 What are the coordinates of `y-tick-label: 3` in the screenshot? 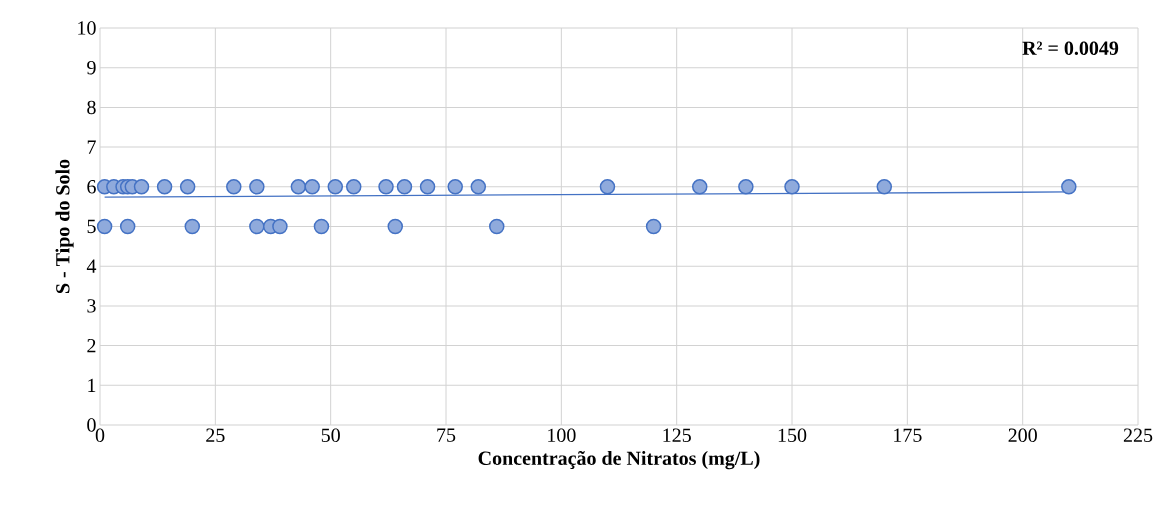 It's located at (91, 306).